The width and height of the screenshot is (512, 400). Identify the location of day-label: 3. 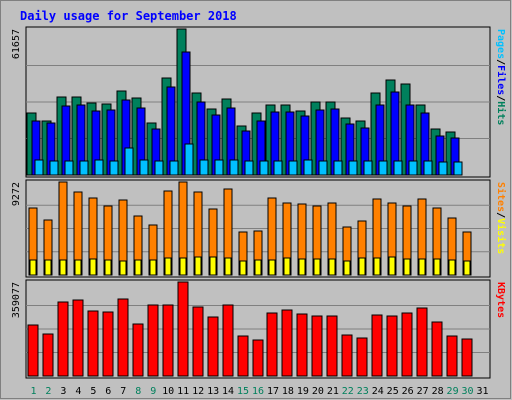
(63, 391).